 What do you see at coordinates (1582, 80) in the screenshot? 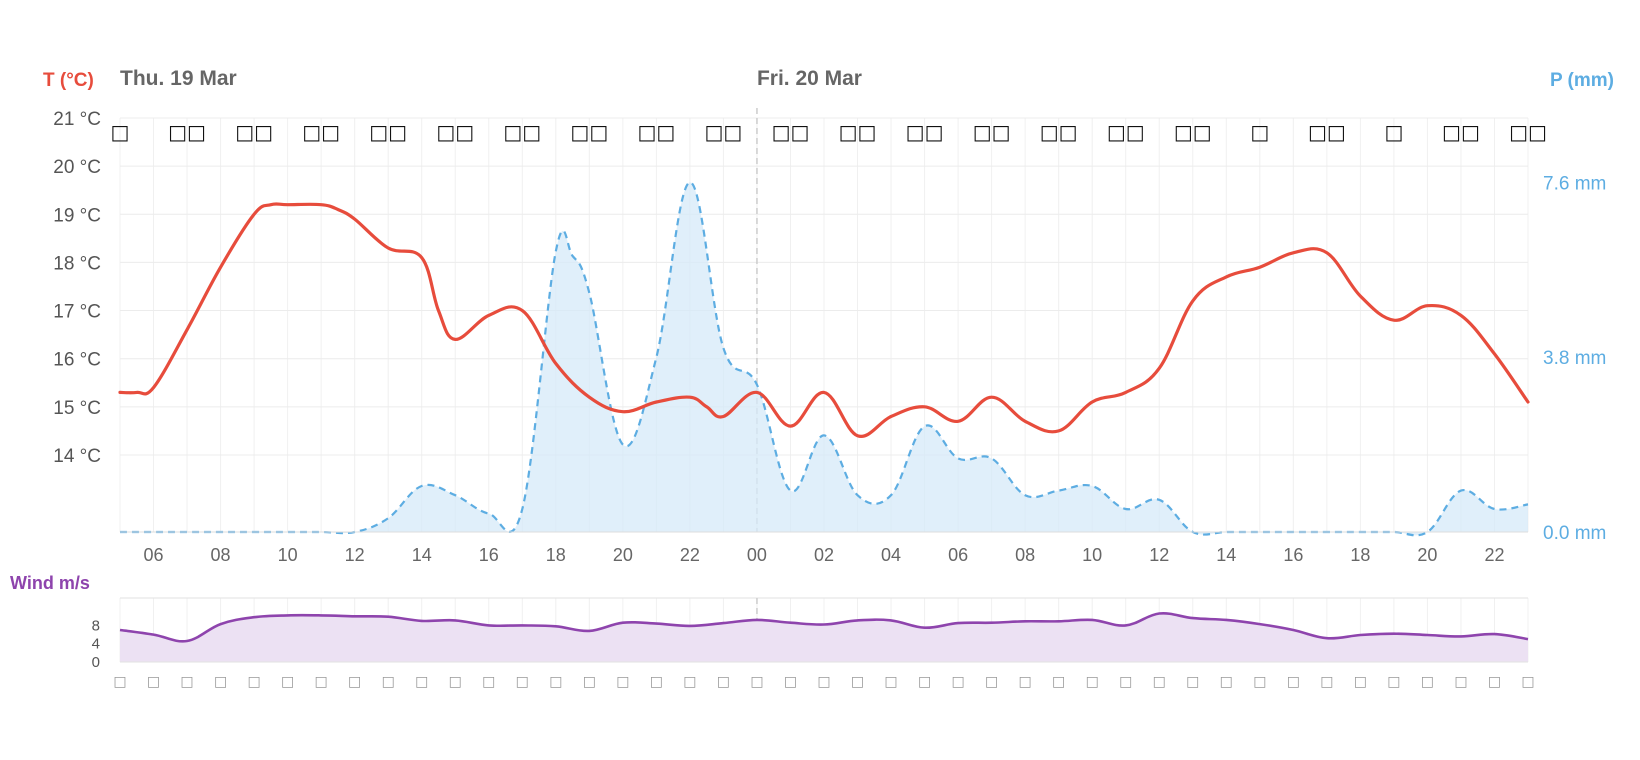
I see `right-axis-title: P (mm)` at bounding box center [1582, 80].